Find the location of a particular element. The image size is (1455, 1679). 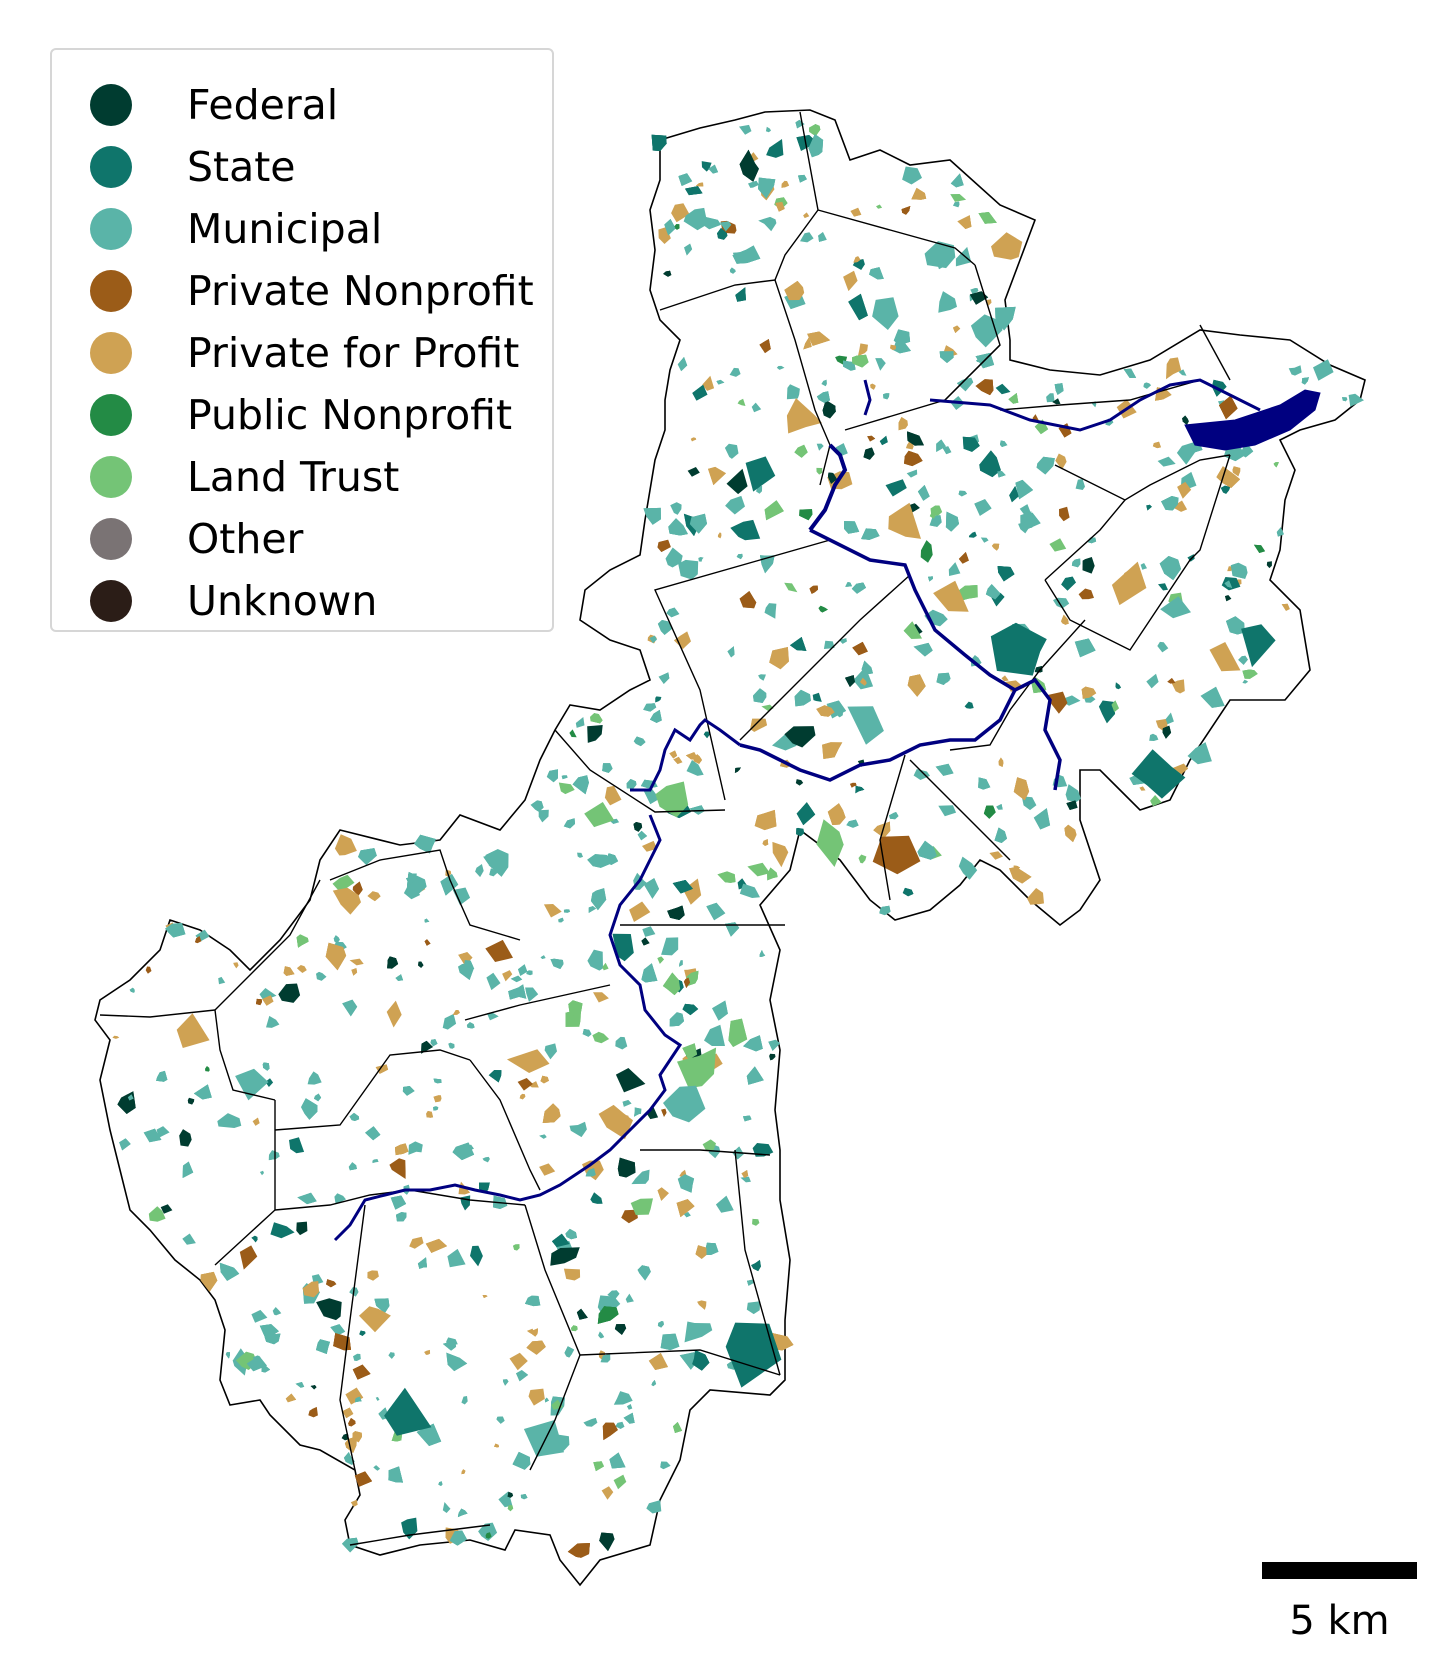

legend-label: Municipal is located at coordinates (285, 229).